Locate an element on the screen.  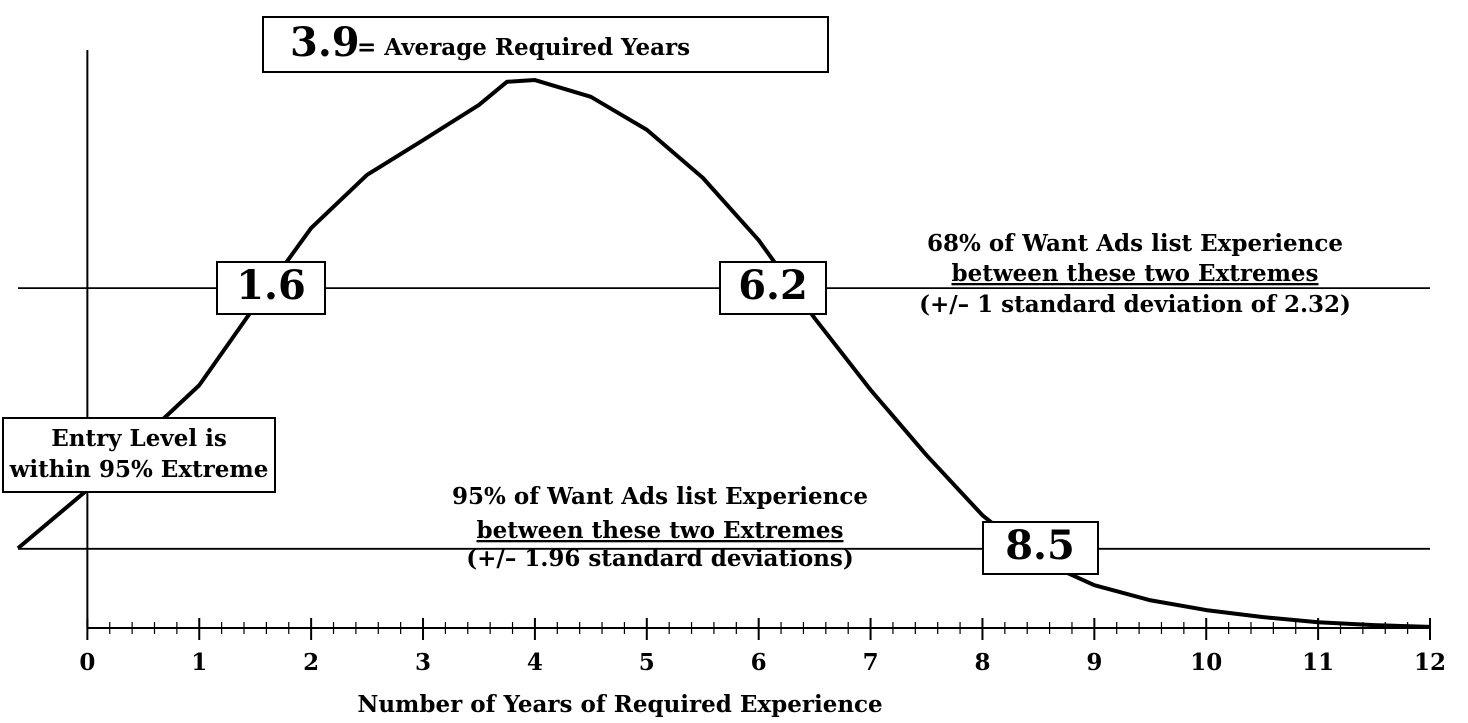
x-tick-label: 9 is located at coordinates (1094, 662).